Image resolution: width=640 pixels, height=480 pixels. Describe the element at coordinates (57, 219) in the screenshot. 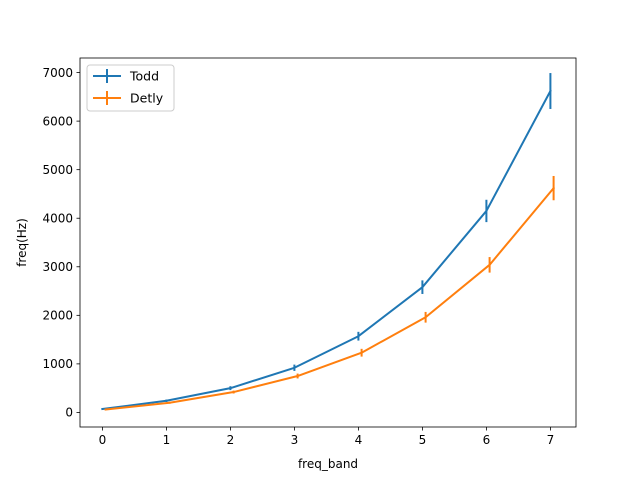

I see `y-tick-label: 4000` at that location.